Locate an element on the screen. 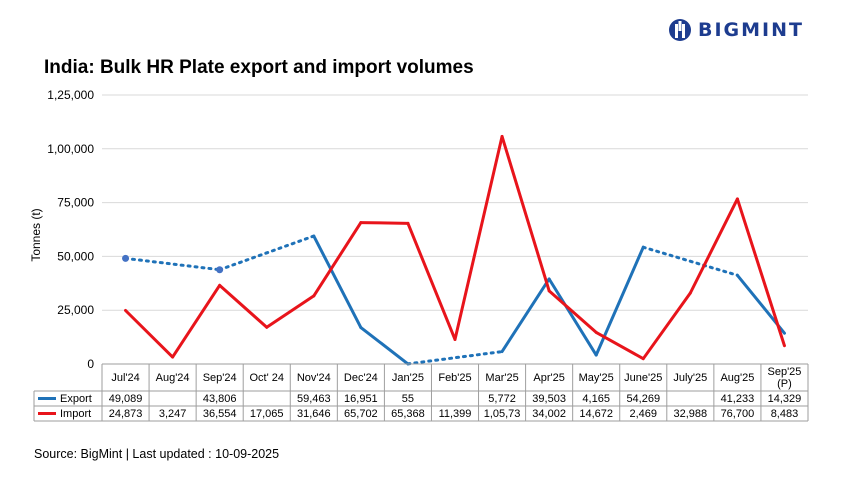 This screenshot has height=481, width=867. y-tick-label: 25,000 is located at coordinates (75, 310).